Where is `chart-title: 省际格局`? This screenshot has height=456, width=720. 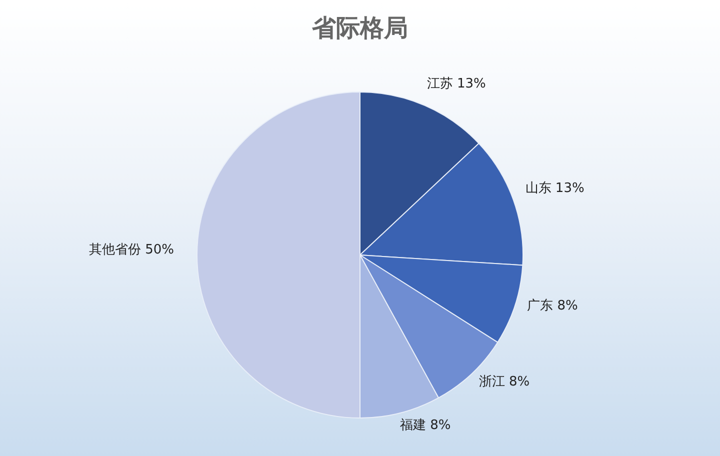
chart-title: 省际格局 is located at coordinates (360, 28).